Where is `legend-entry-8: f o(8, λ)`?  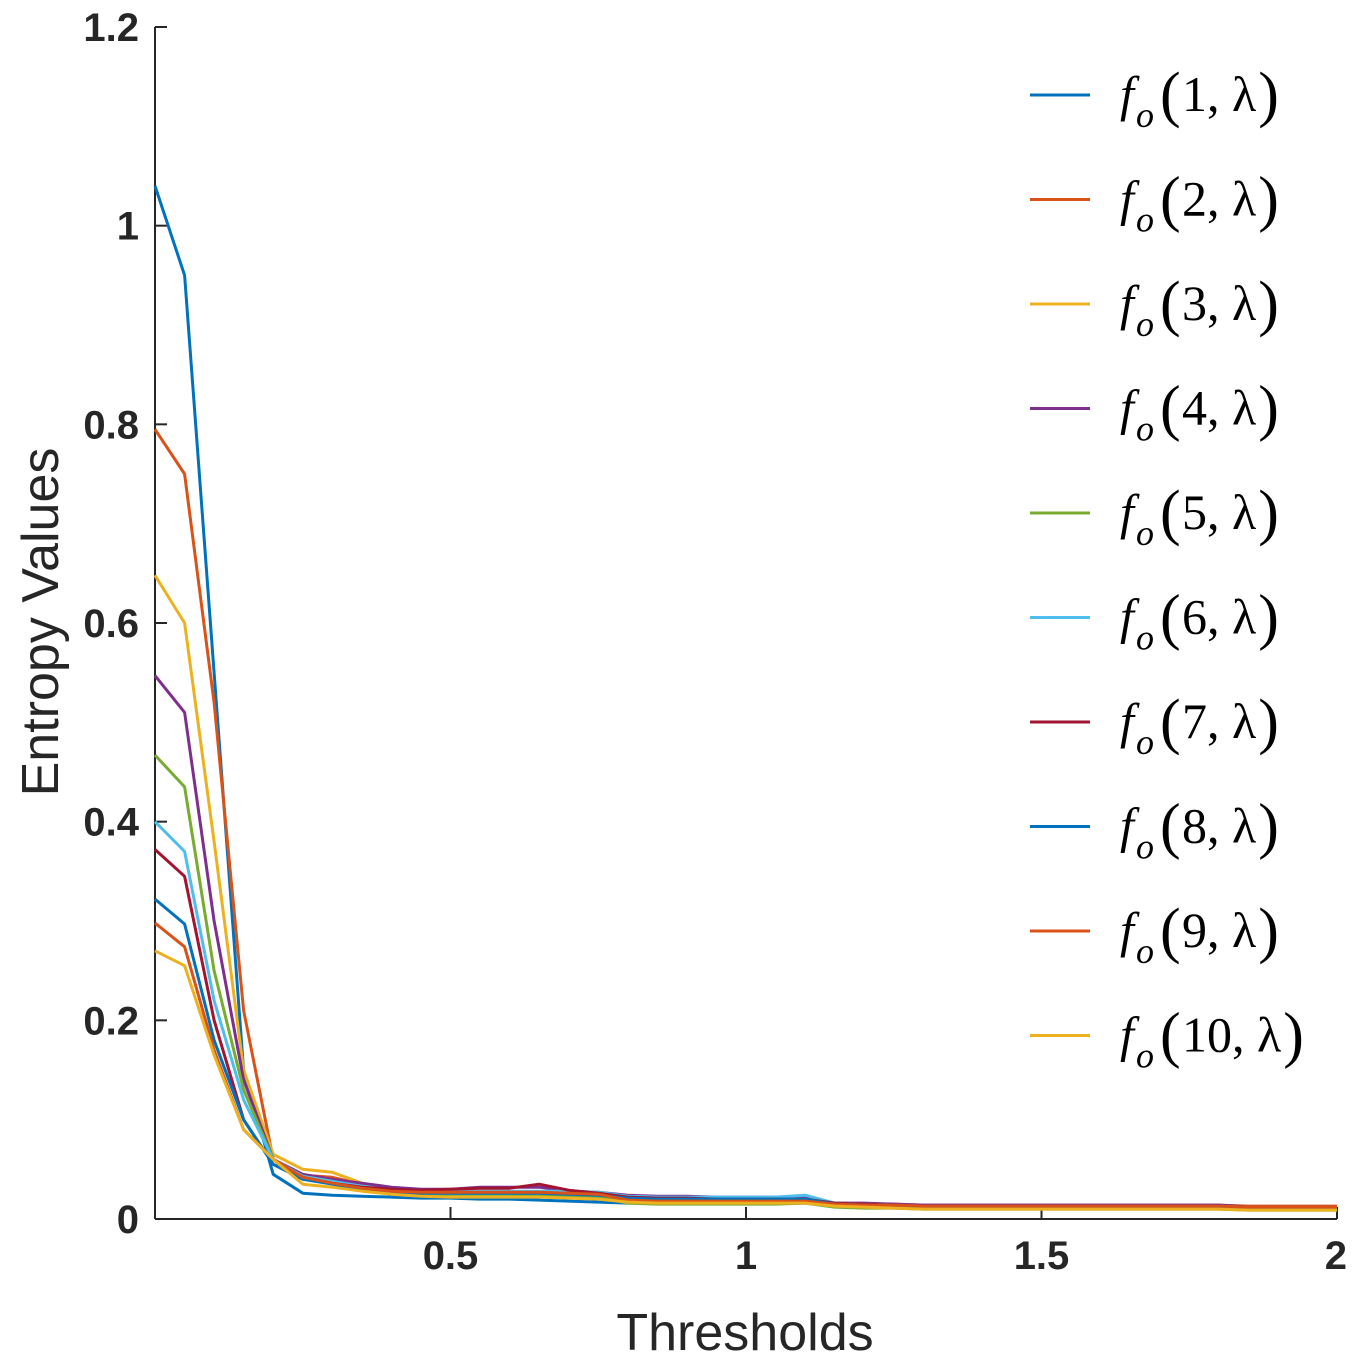 legend-entry-8: f o(8, λ) is located at coordinates (1154, 830).